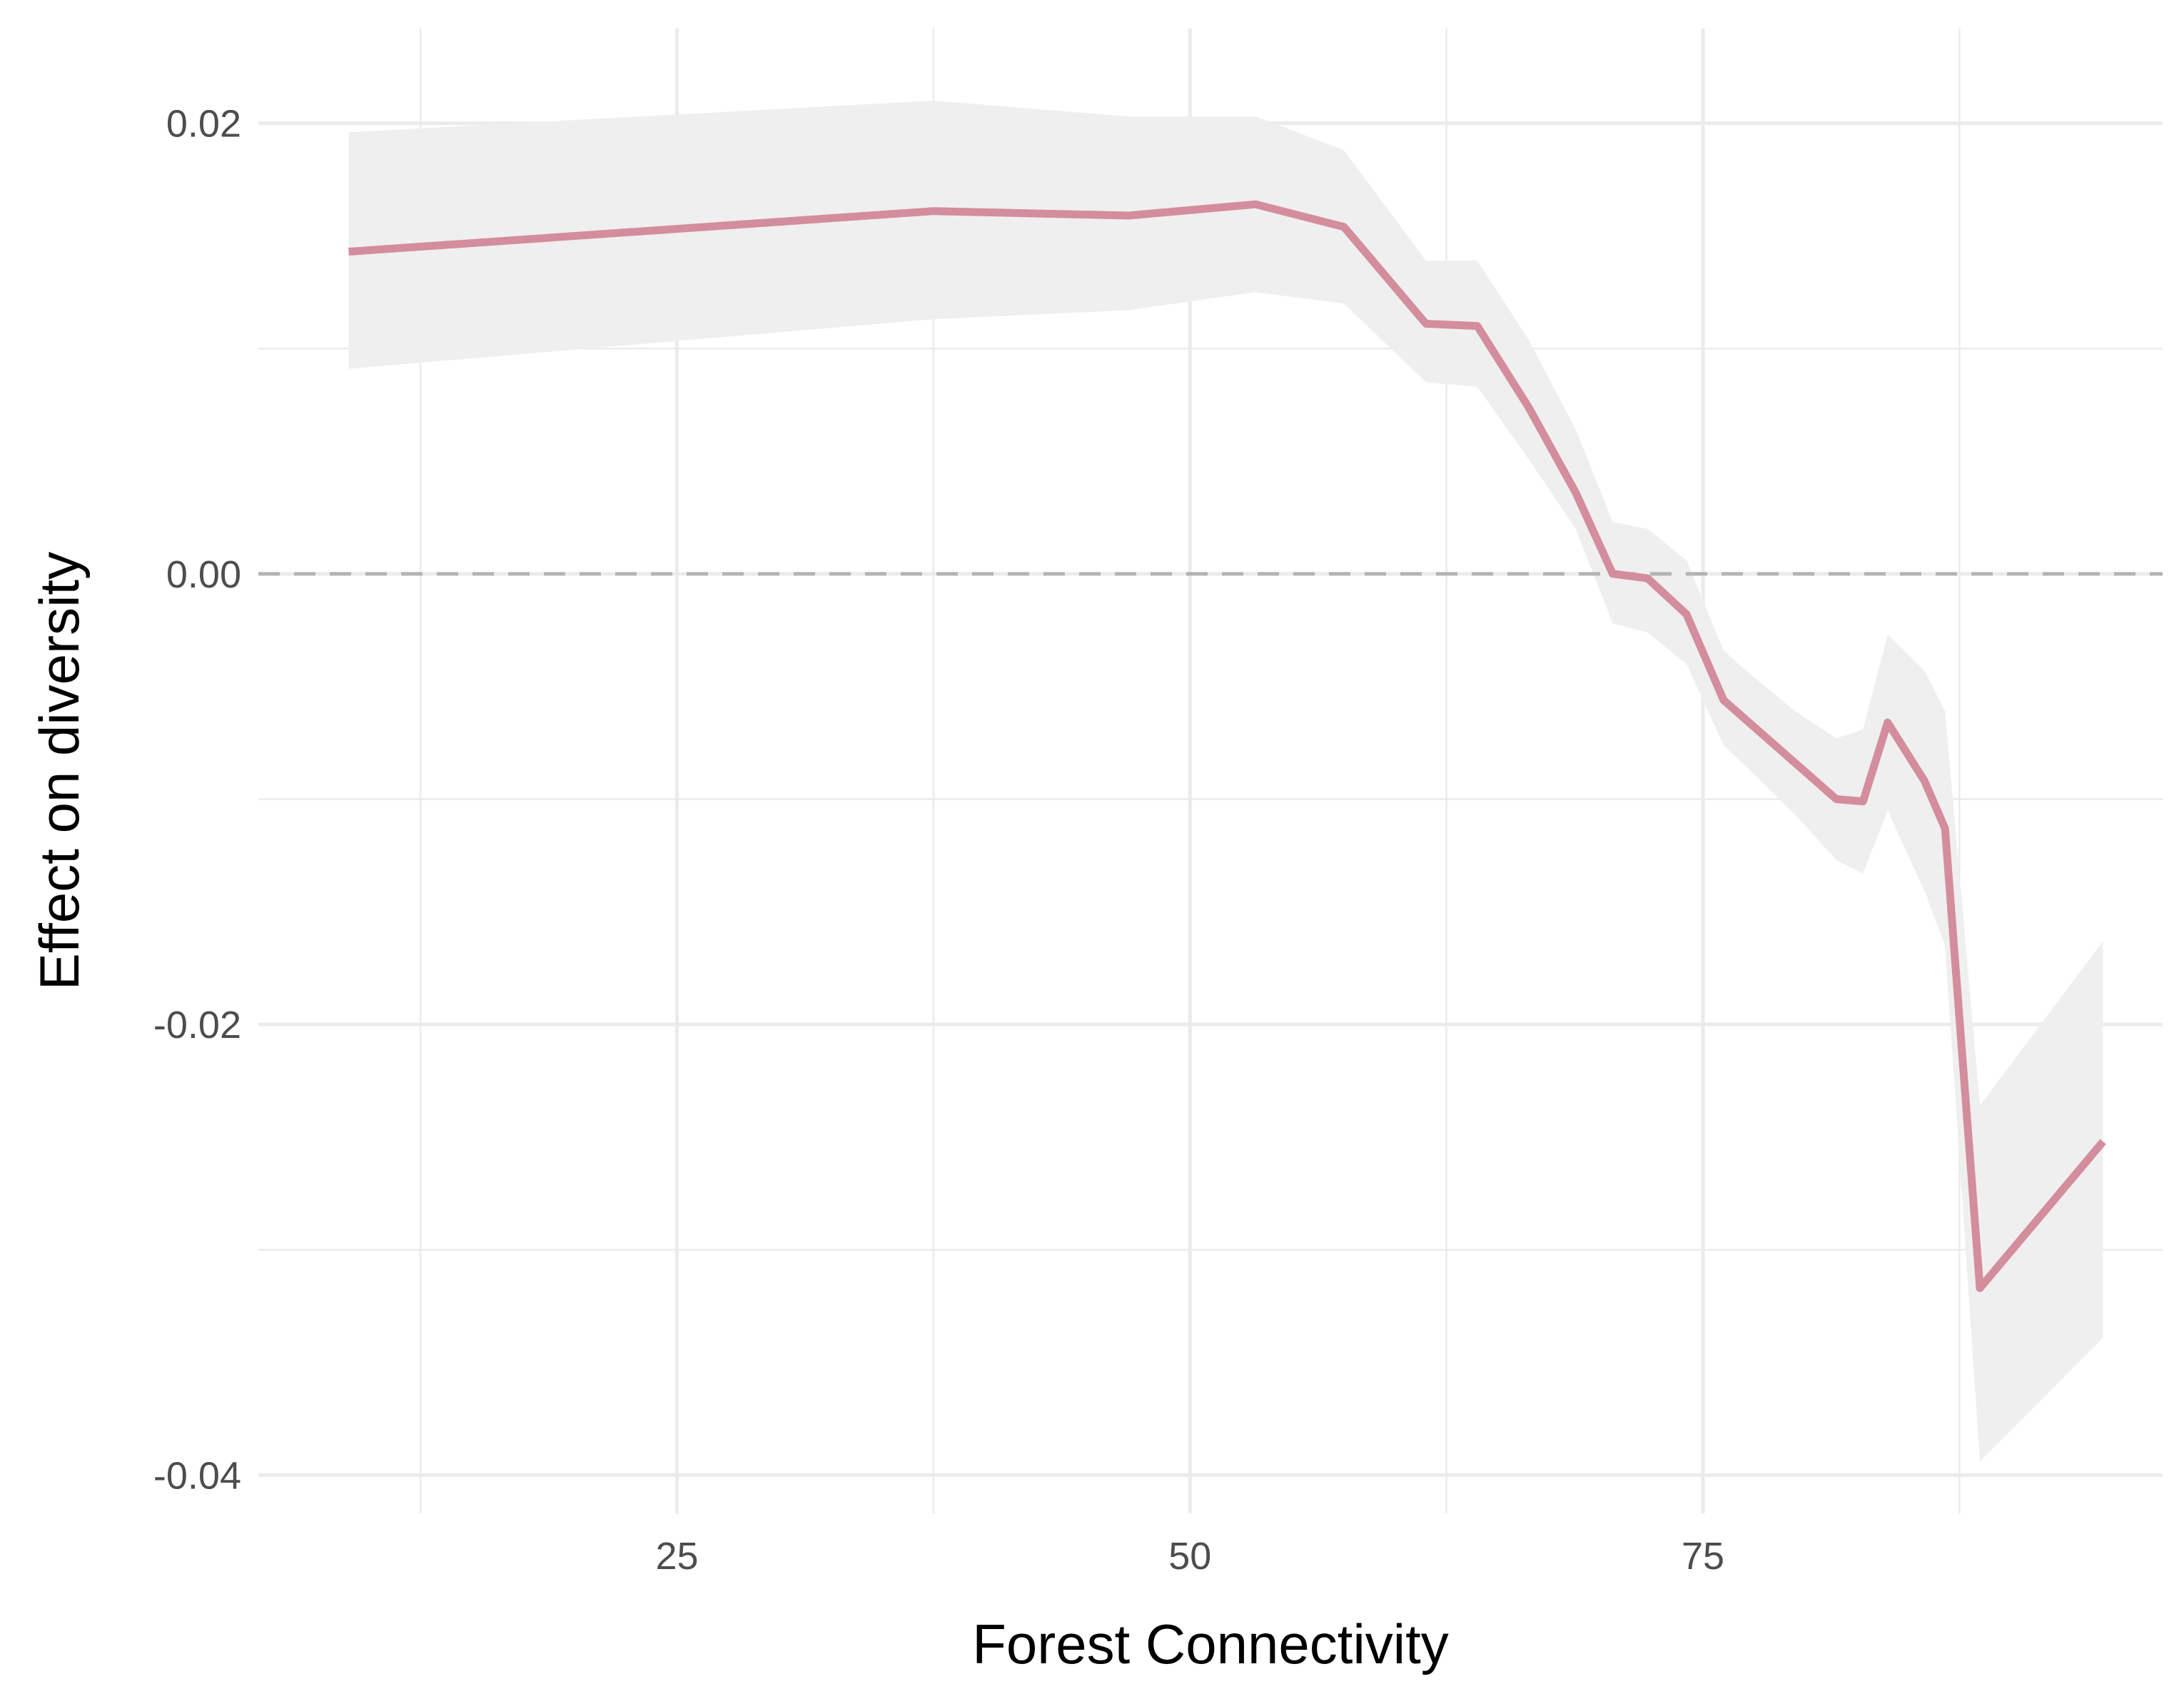 The image size is (2184, 1699). I want to click on y-axis-title: Effect on diversity, so click(59, 771).